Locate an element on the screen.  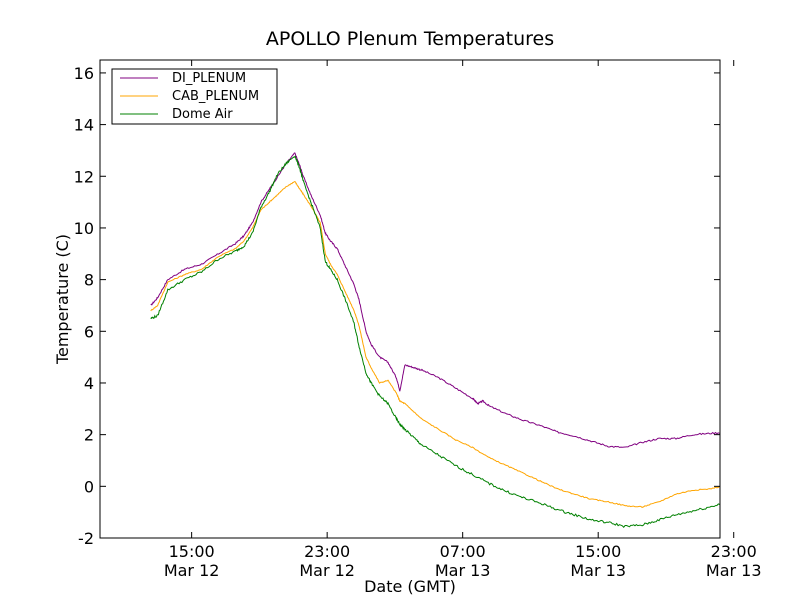
chart-title: APOLLO Plenum Temperatures is located at coordinates (410, 39).